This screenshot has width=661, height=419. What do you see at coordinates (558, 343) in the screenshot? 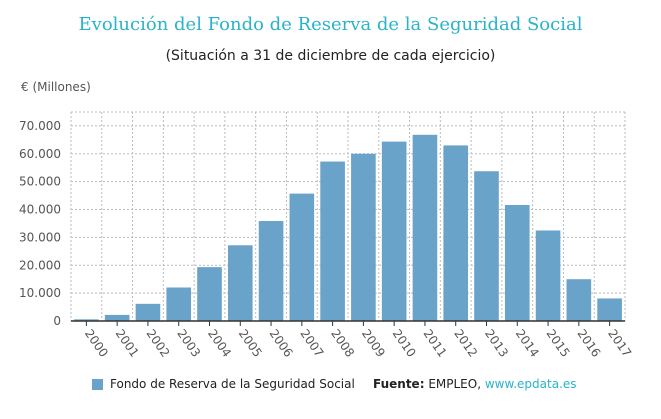
I see `x-tick-label: 2015` at bounding box center [558, 343].